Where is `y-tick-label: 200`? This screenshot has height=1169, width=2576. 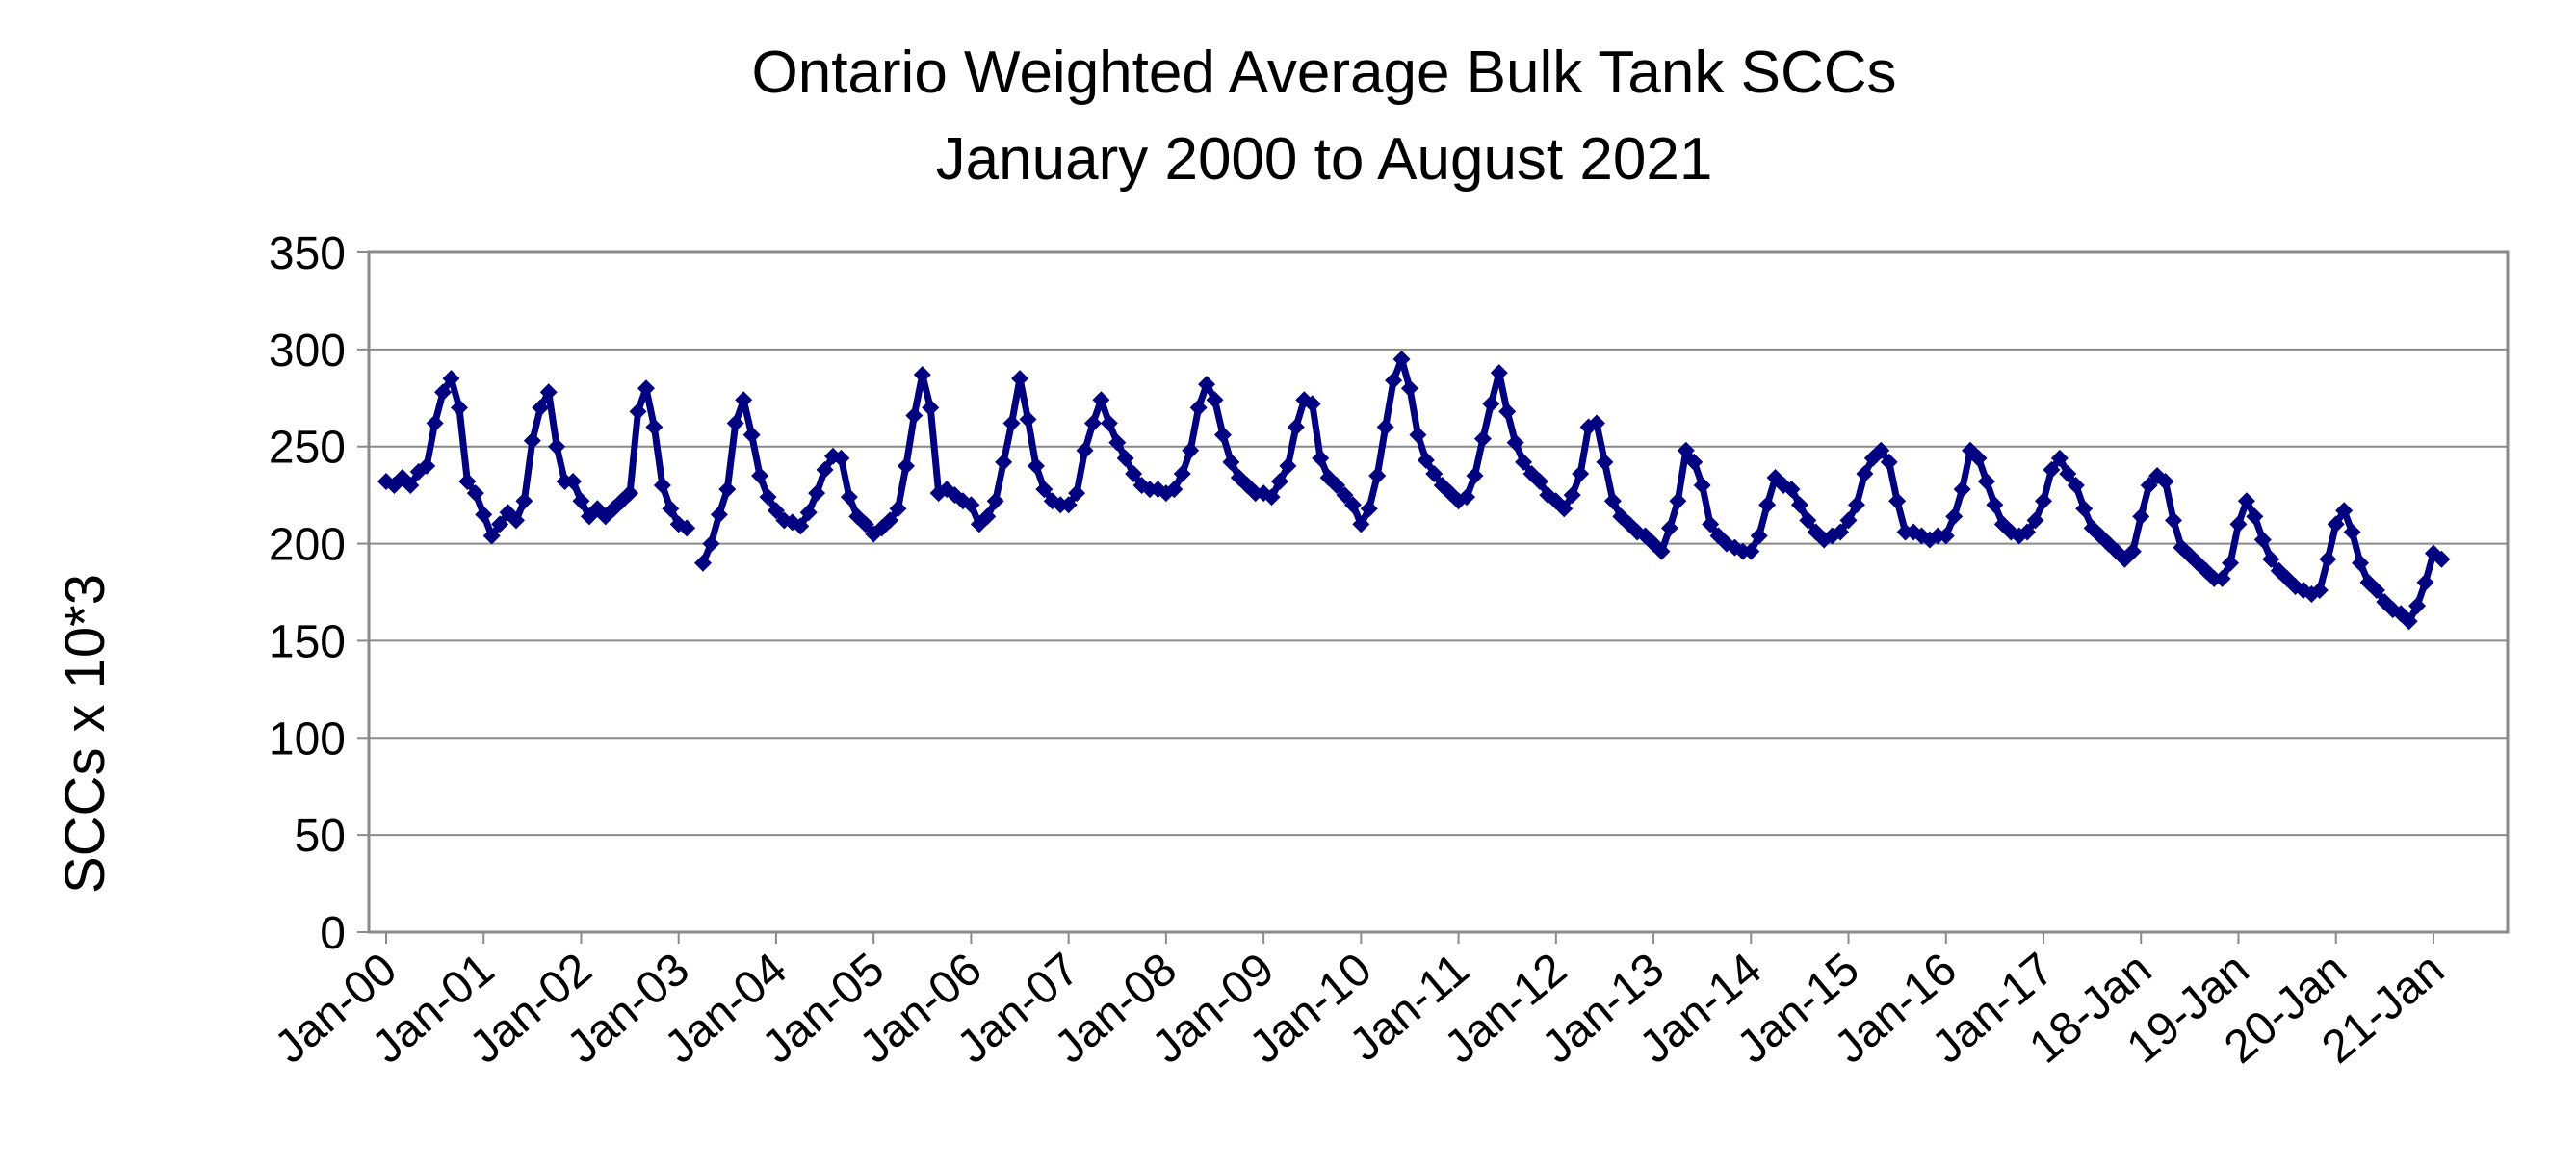 y-tick-label: 200 is located at coordinates (307, 546).